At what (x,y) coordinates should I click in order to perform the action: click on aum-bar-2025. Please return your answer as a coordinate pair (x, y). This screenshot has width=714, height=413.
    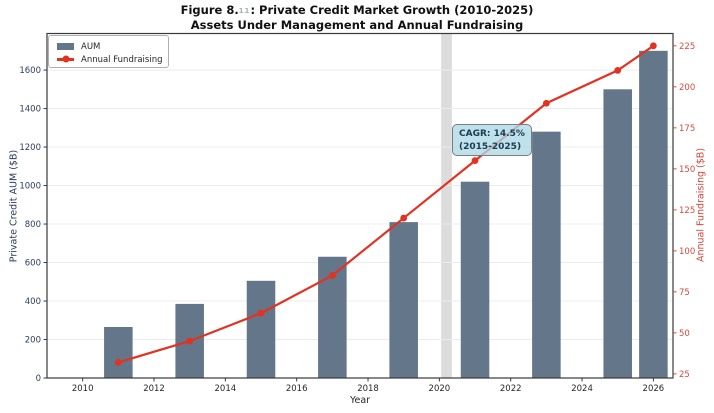
    Looking at the image, I should click on (617, 233).